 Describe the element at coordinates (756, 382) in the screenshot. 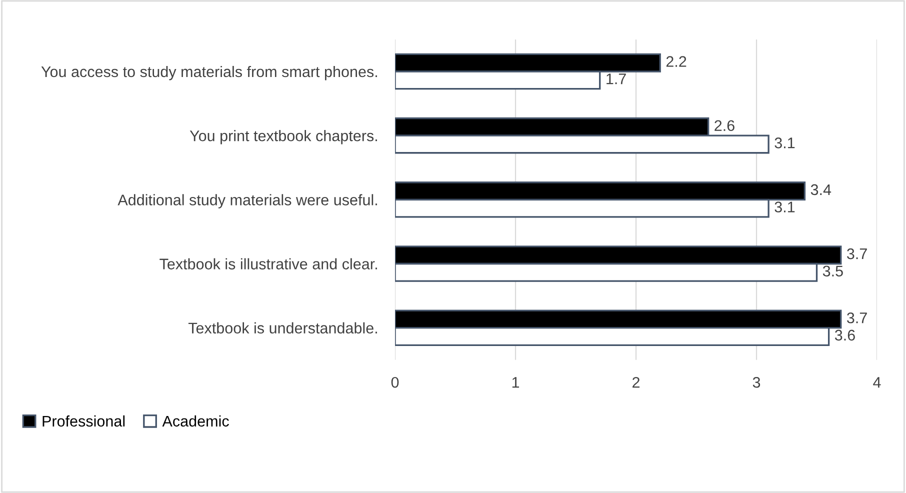

I see `x-tick-label: 3` at that location.